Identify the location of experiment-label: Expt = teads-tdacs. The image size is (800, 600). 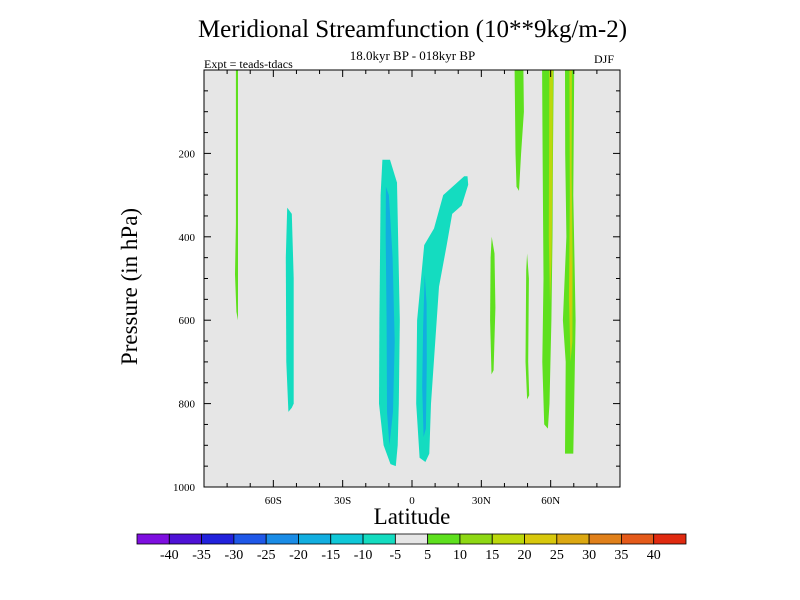
(248, 64).